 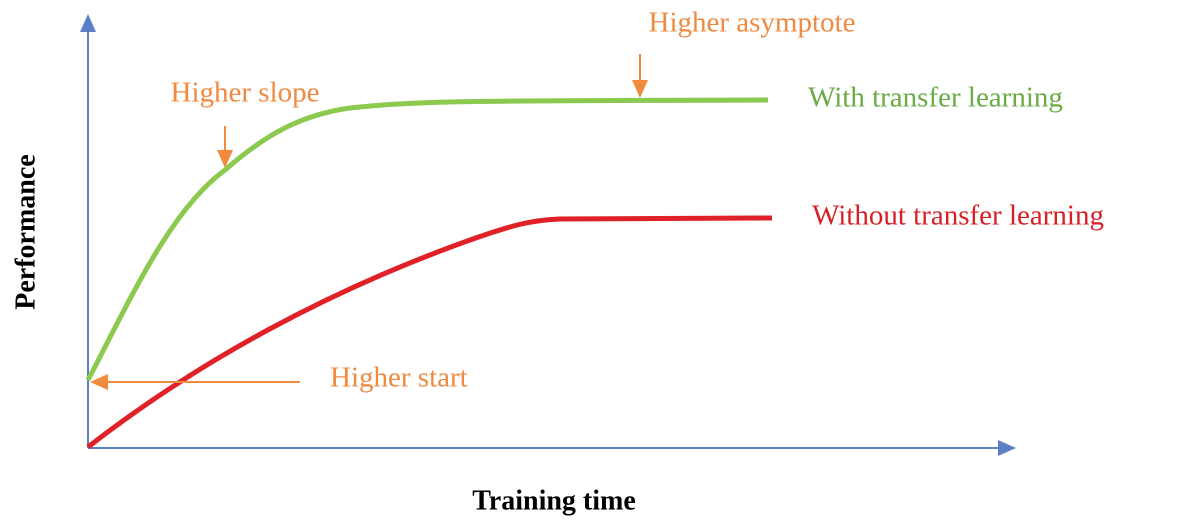 What do you see at coordinates (554, 500) in the screenshot?
I see `x-axis-label: Training time` at bounding box center [554, 500].